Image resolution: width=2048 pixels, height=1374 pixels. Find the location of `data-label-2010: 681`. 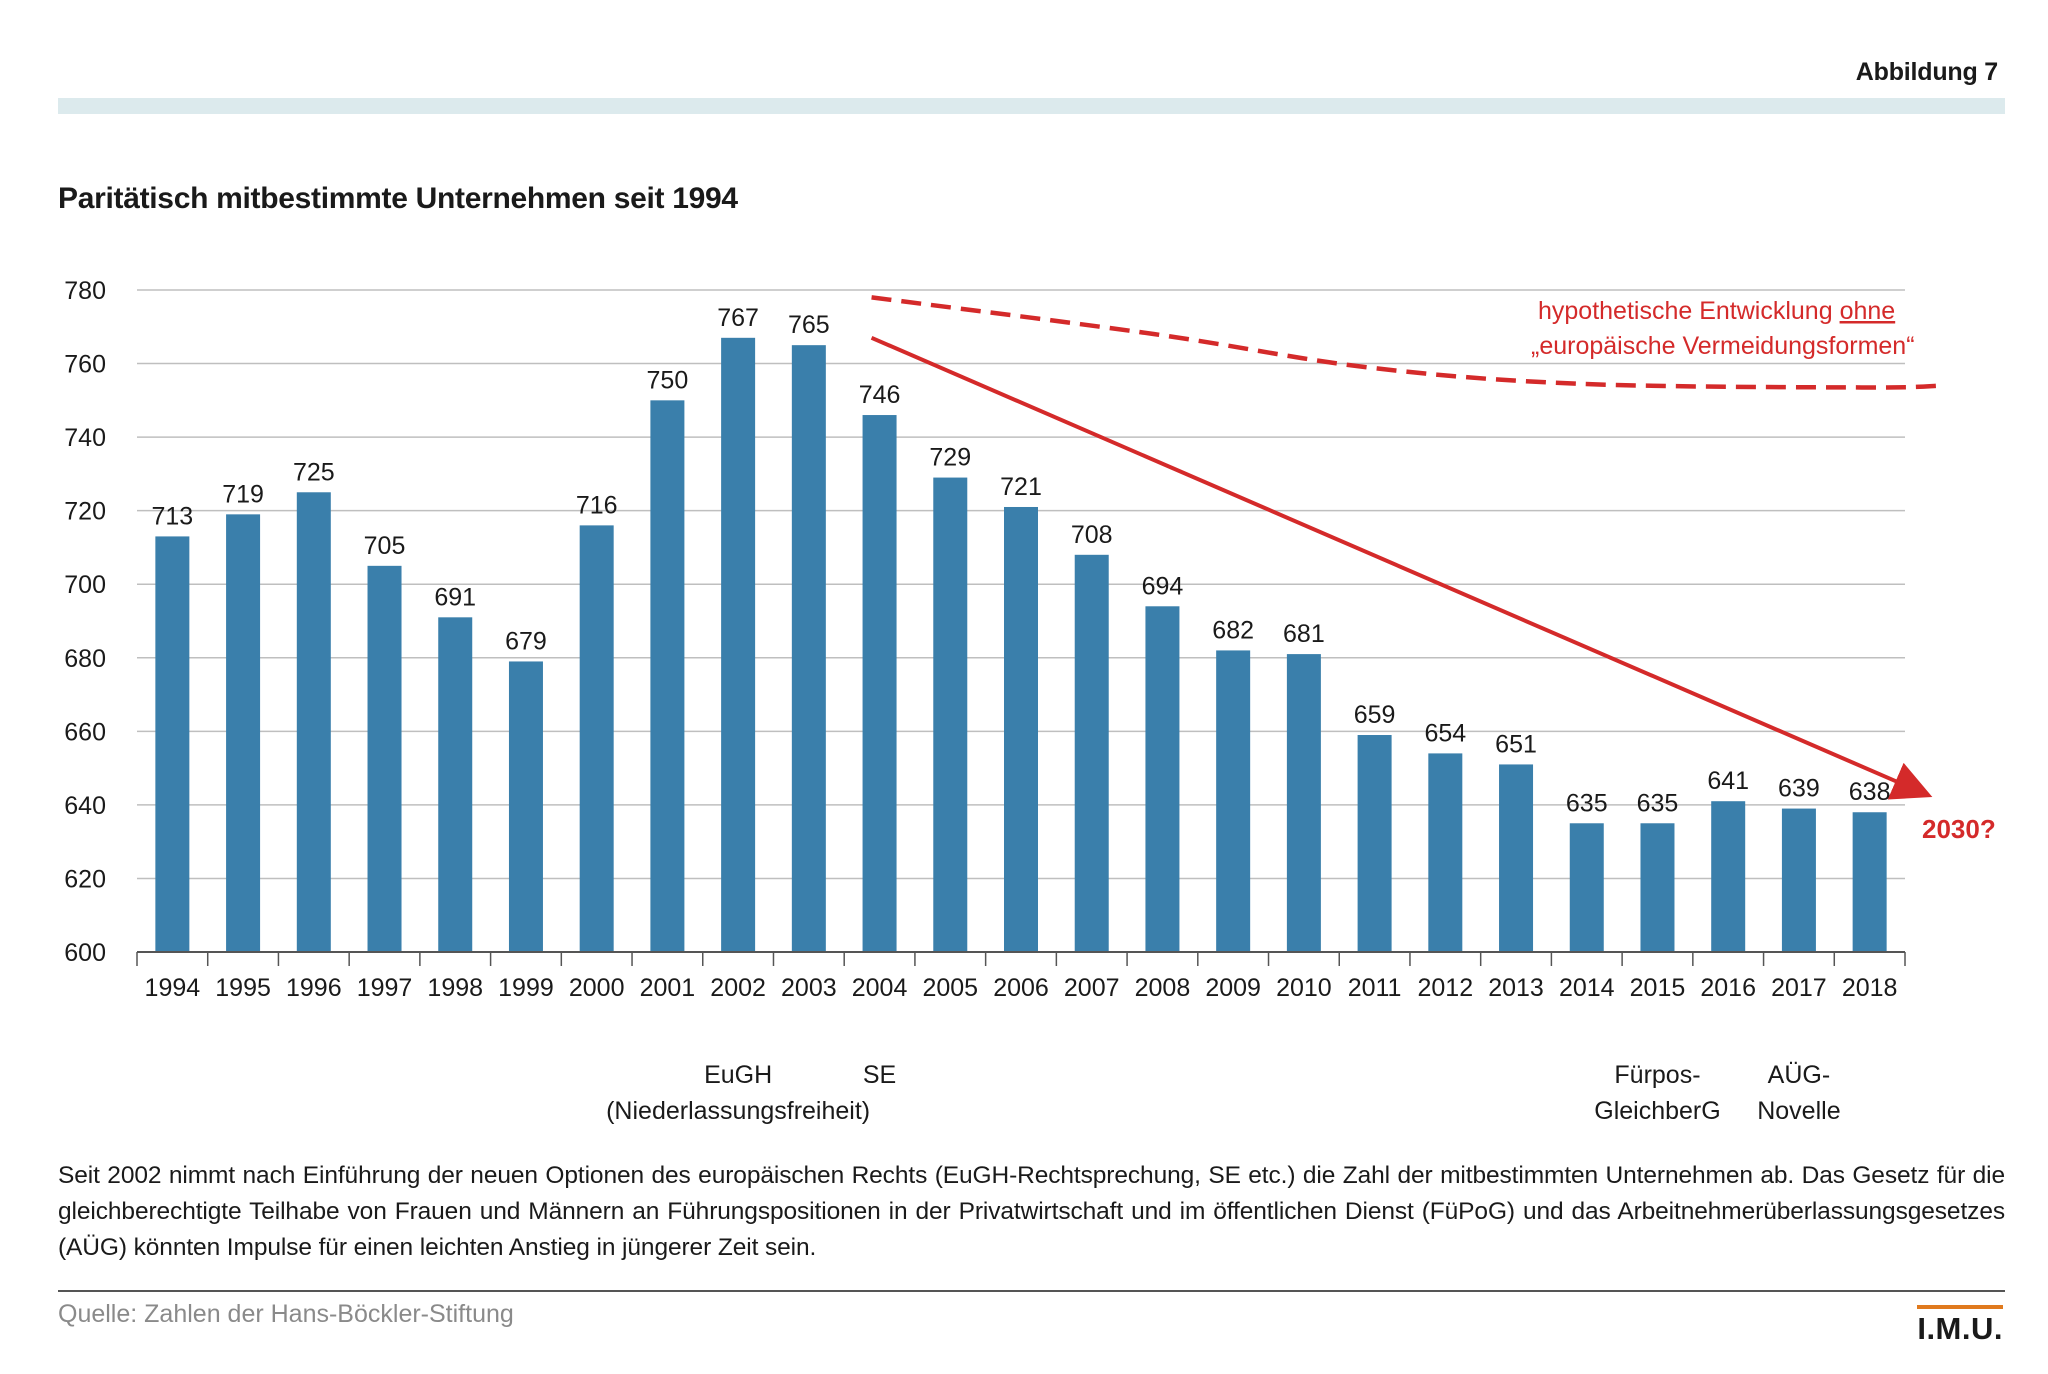

data-label-2010: 681 is located at coordinates (1304, 634).